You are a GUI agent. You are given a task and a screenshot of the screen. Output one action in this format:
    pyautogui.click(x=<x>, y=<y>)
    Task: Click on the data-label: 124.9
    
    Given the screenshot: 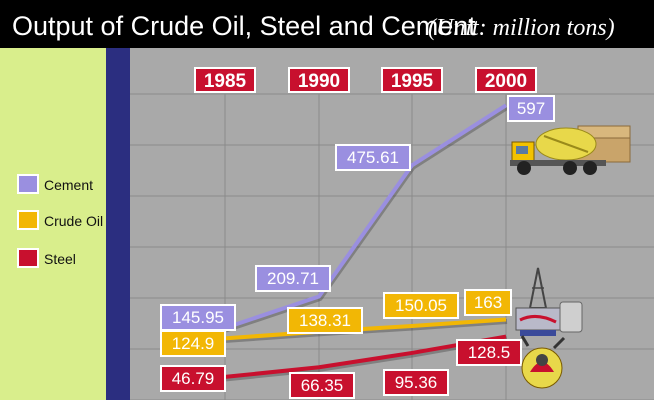 What is the action you would take?
    pyautogui.click(x=193, y=343)
    